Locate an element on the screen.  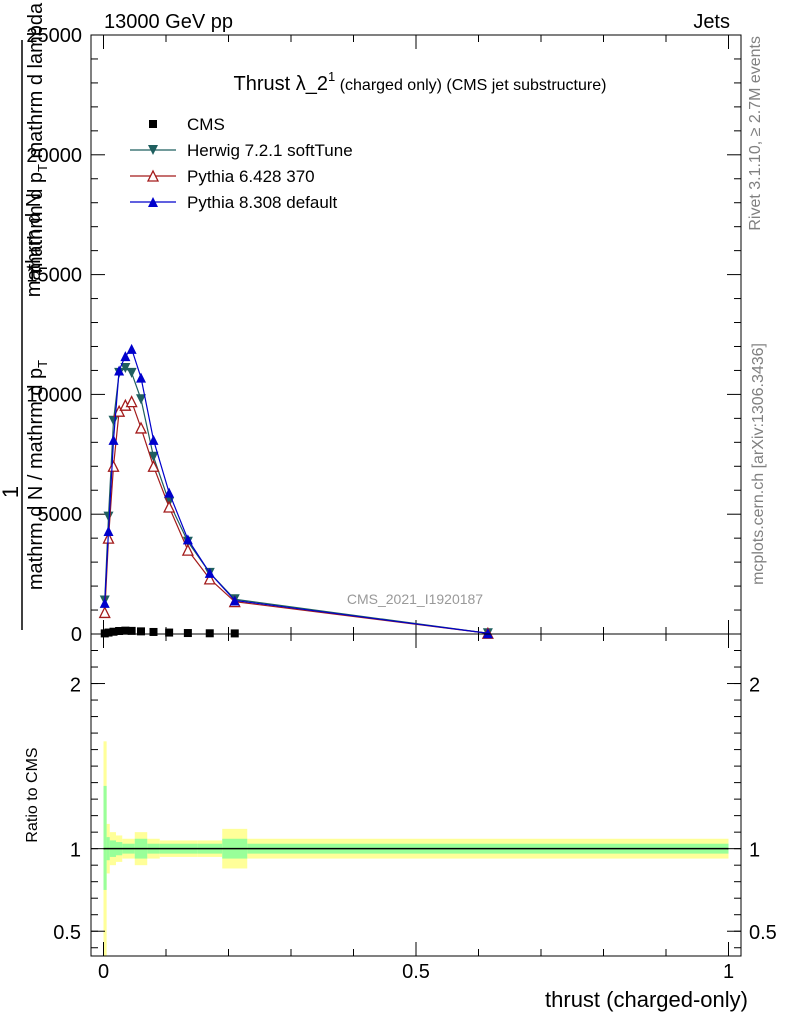
y-label-numer-2-sub: T is located at coordinates (42, 168).